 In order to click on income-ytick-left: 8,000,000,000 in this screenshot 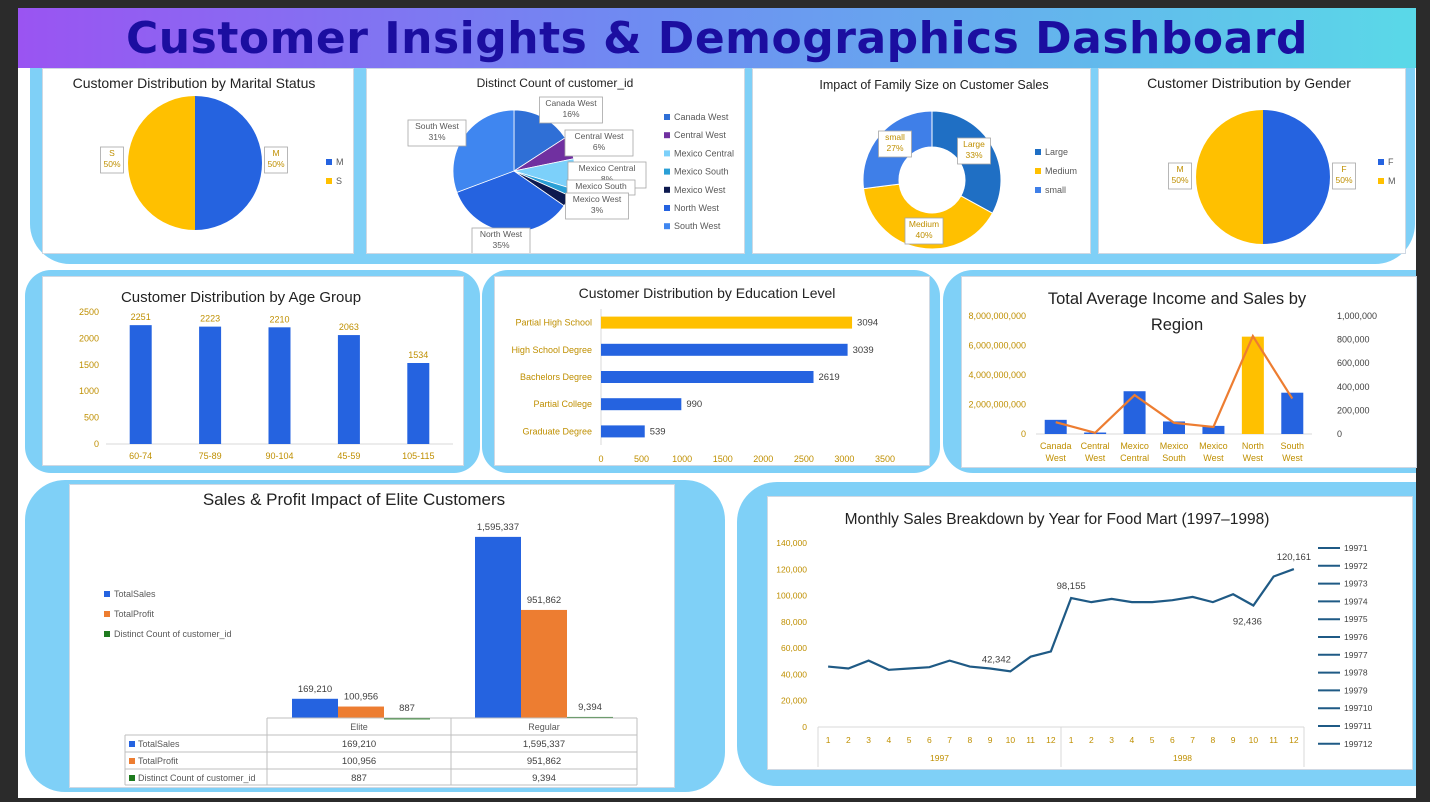, I will do `click(997, 316)`.